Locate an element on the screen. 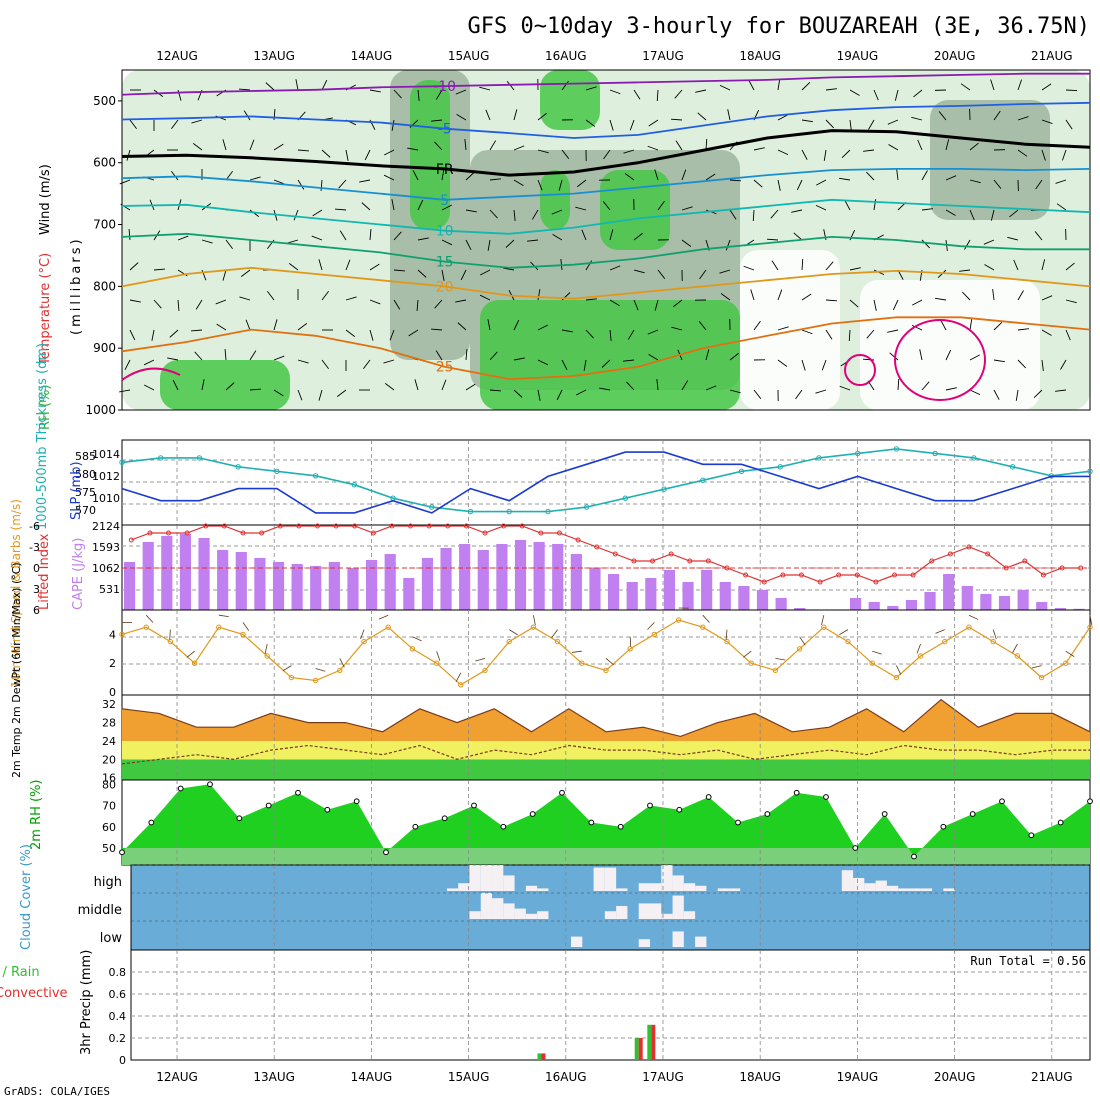 The height and width of the screenshot is (1100, 1100). rh2m-panel: 80 70 60 50 2m RH (%) is located at coordinates (561, 822).